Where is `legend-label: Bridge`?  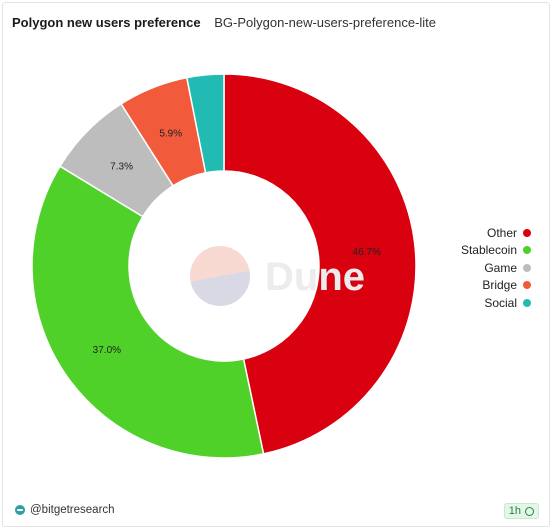 legend-label: Bridge is located at coordinates (499, 285).